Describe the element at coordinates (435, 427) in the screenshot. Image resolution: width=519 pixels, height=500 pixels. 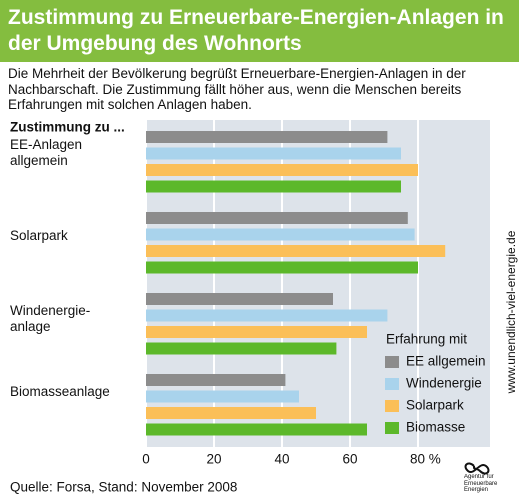
I see `legend-label: Biomasse` at that location.